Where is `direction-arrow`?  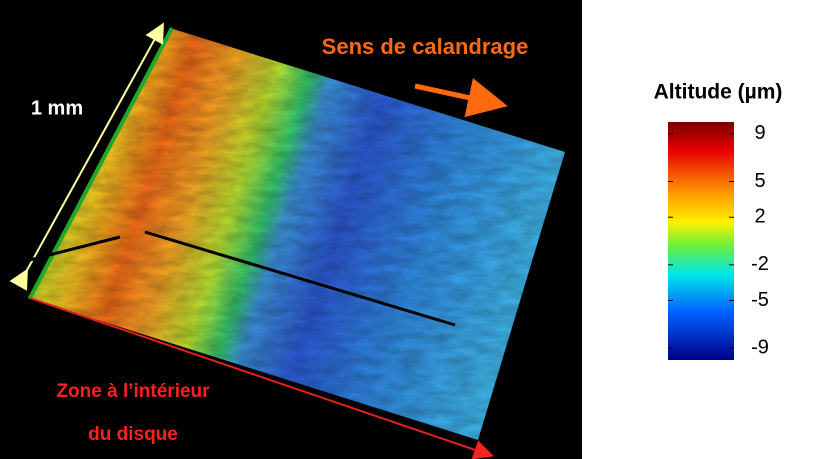 direction-arrow is located at coordinates (461, 98).